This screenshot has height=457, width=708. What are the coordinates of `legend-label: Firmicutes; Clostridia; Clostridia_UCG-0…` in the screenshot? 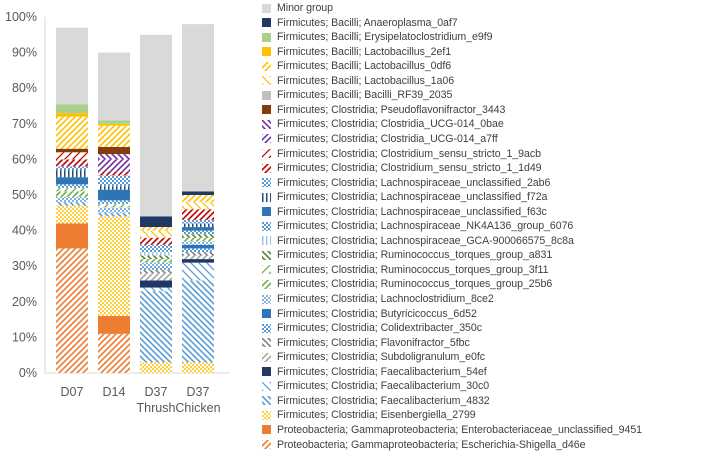 It's located at (390, 124).